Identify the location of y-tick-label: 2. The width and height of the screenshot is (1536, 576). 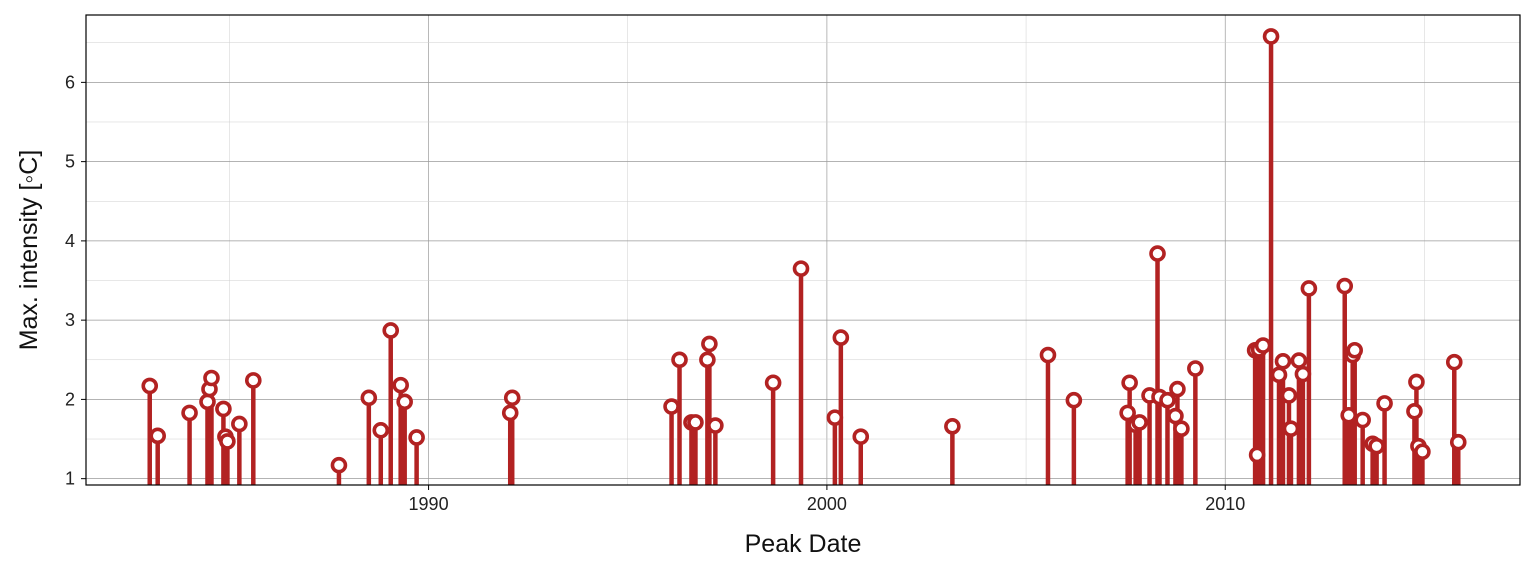
(70, 399).